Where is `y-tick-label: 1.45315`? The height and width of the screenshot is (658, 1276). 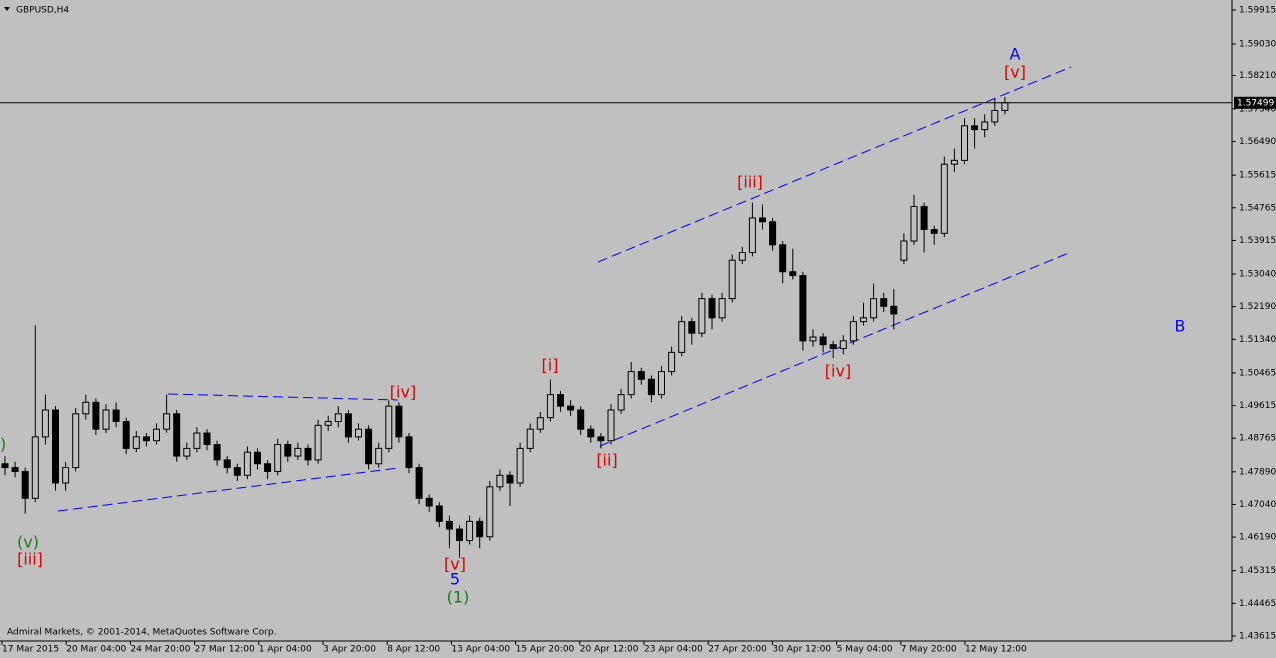 y-tick-label: 1.45315 is located at coordinates (1257, 571).